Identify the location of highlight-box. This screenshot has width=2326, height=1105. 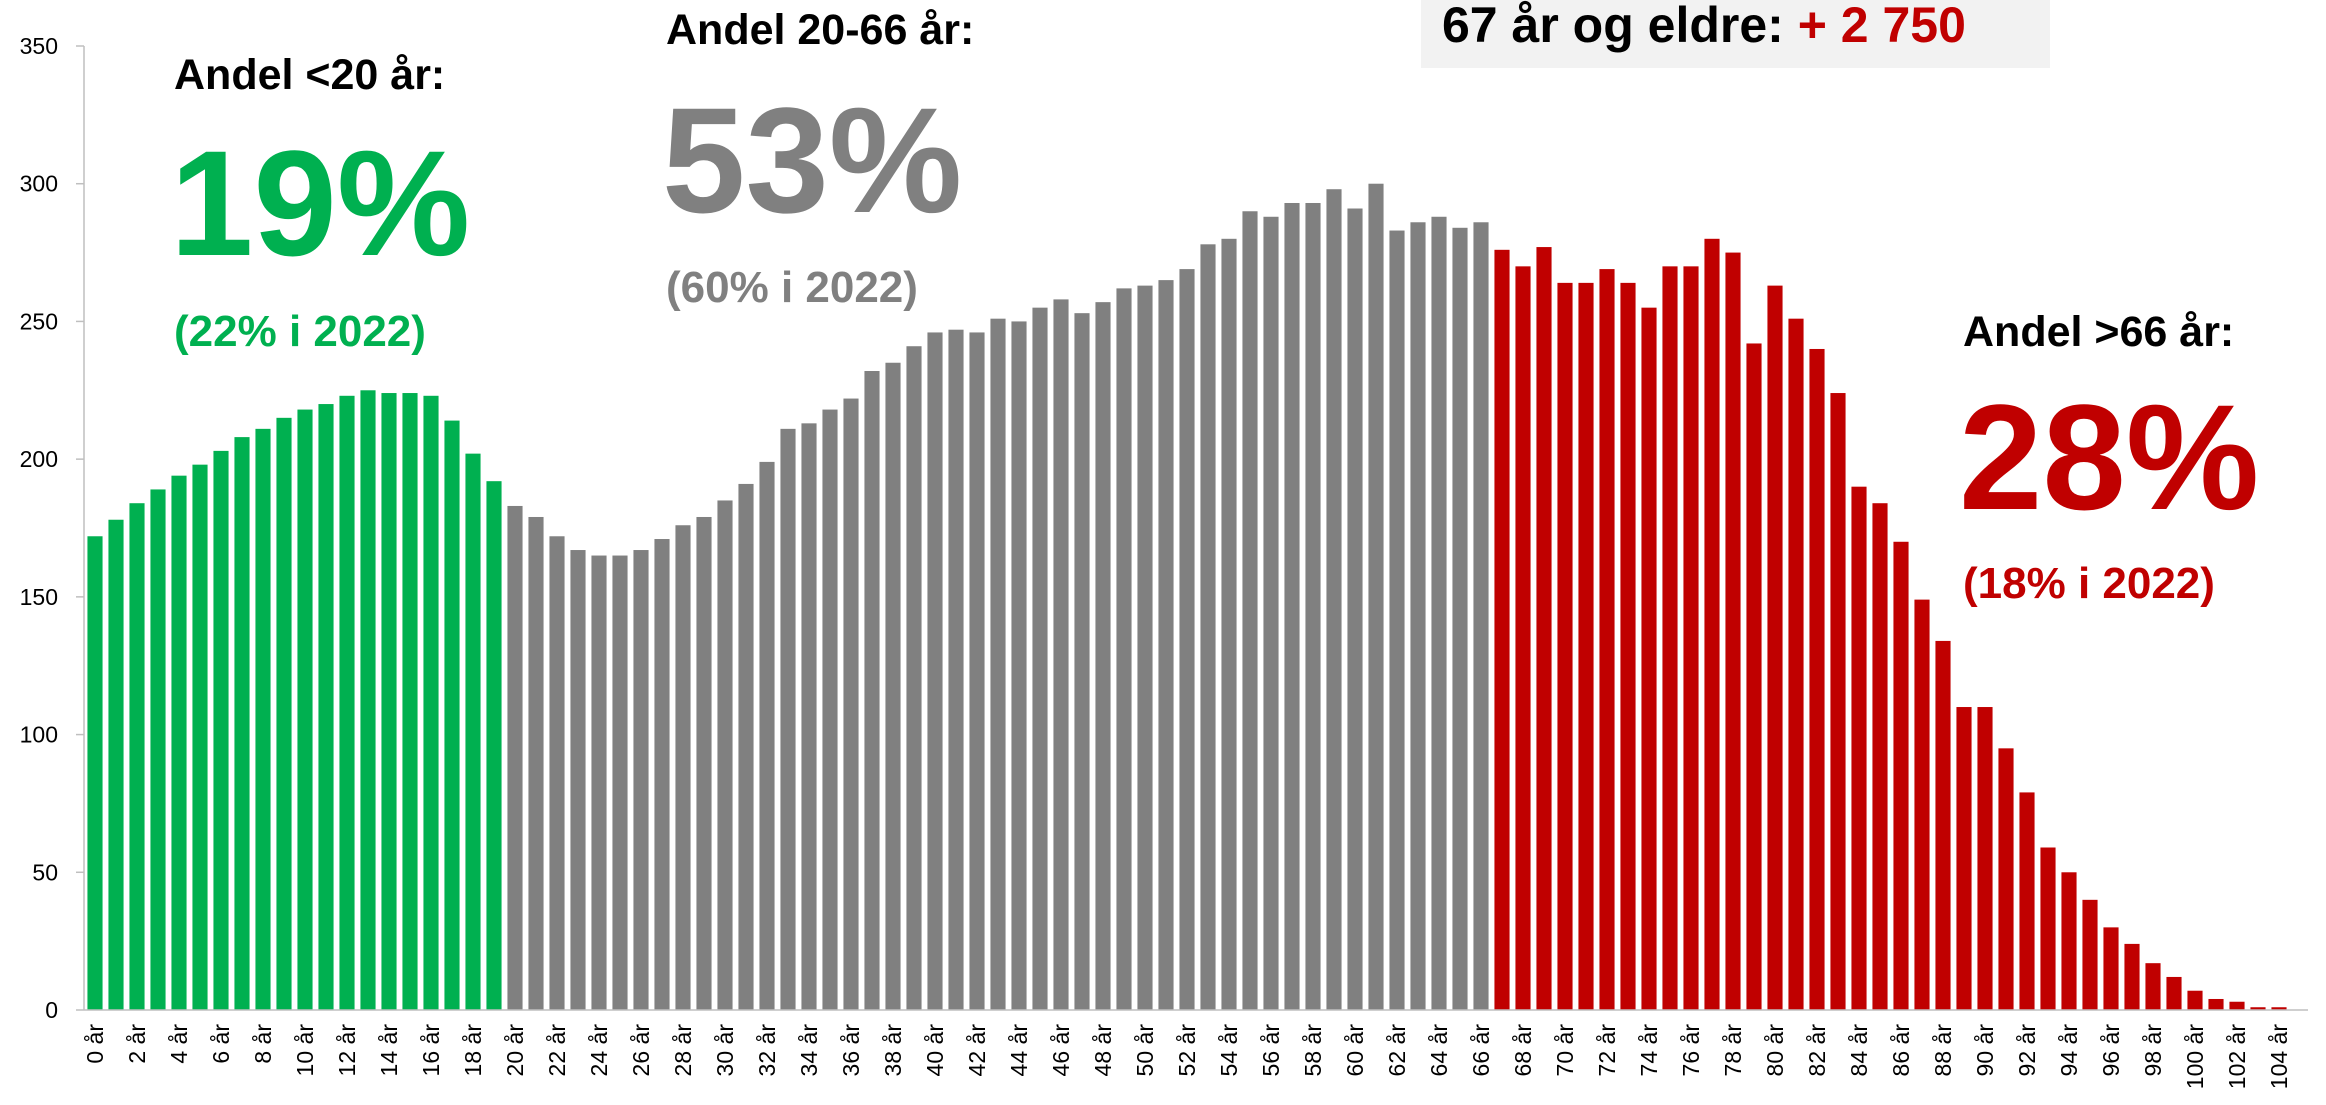
(1735, 34).